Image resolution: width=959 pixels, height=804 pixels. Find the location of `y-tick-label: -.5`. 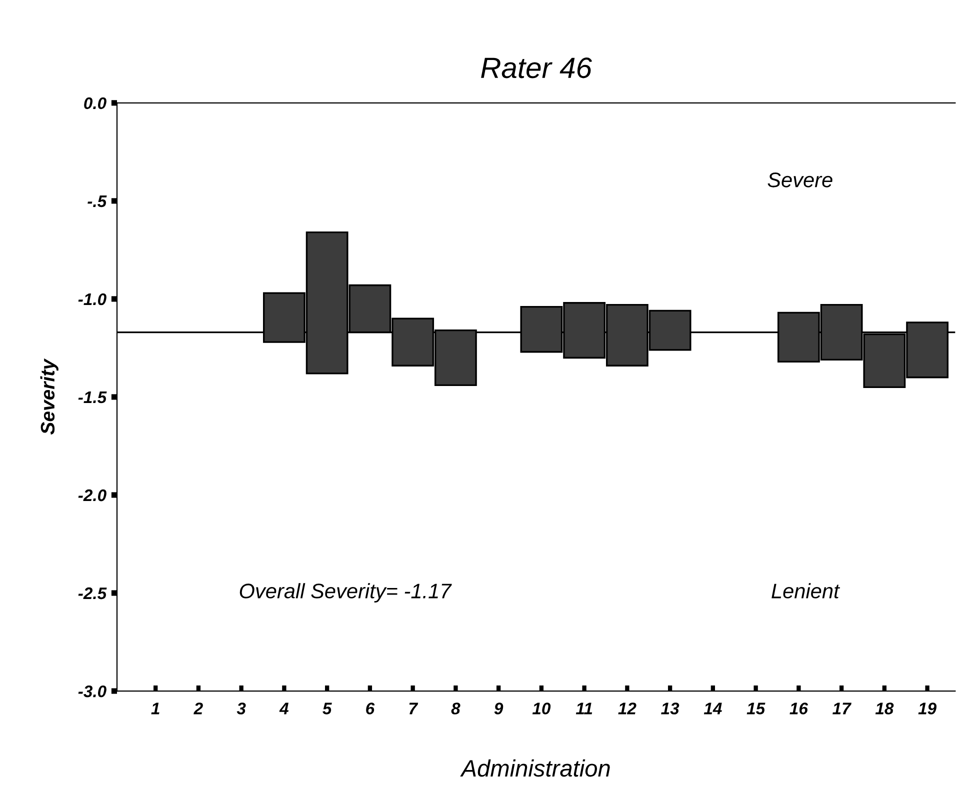

y-tick-label: -.5 is located at coordinates (97, 202).